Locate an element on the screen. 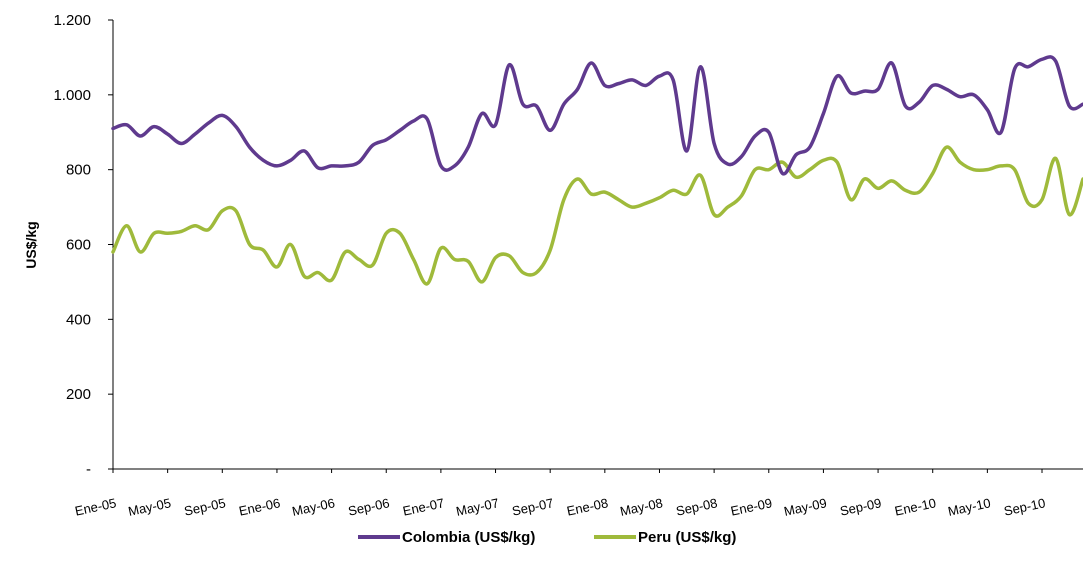 This screenshot has width=1083, height=574. y-tick-label: 200 is located at coordinates (78, 394).